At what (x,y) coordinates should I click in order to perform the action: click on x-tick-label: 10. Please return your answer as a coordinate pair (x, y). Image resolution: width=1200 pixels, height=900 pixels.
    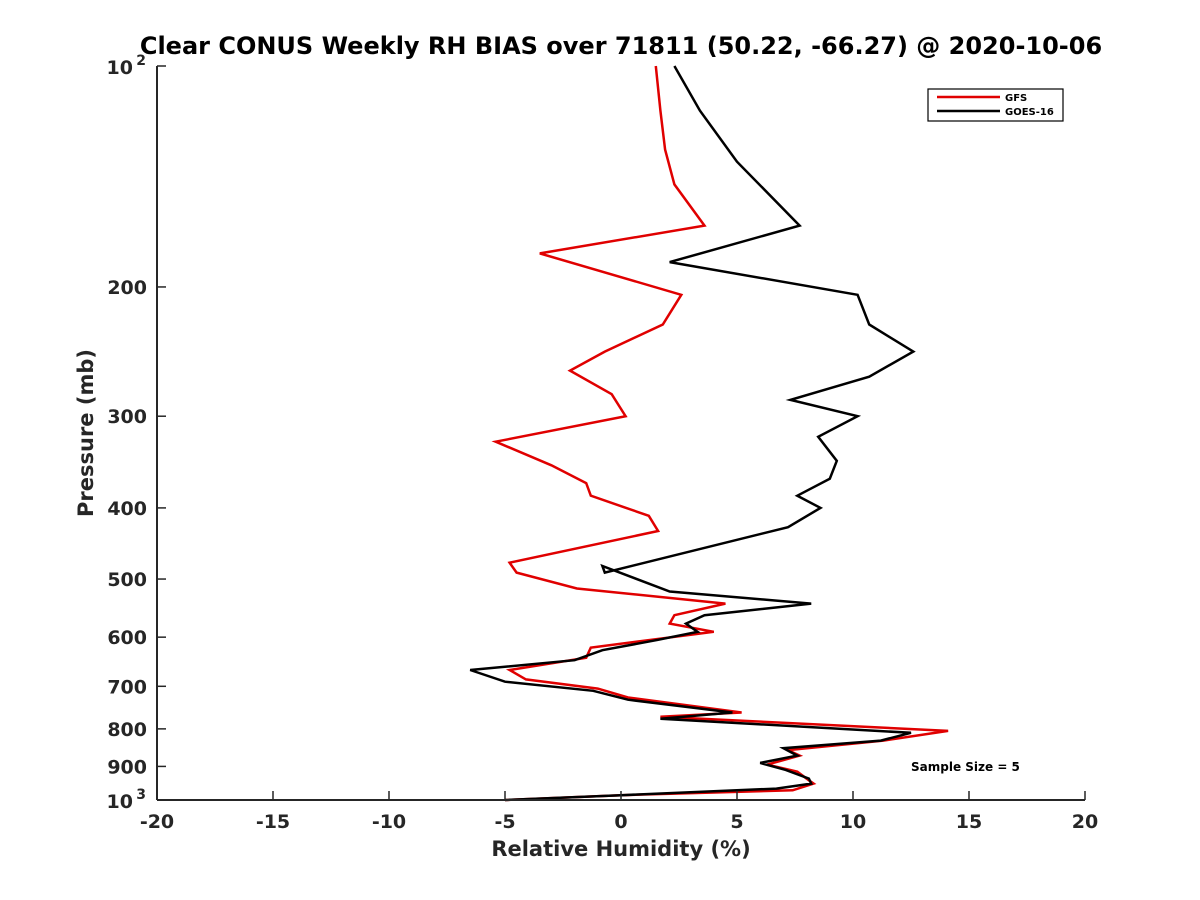
    Looking at the image, I should click on (853, 822).